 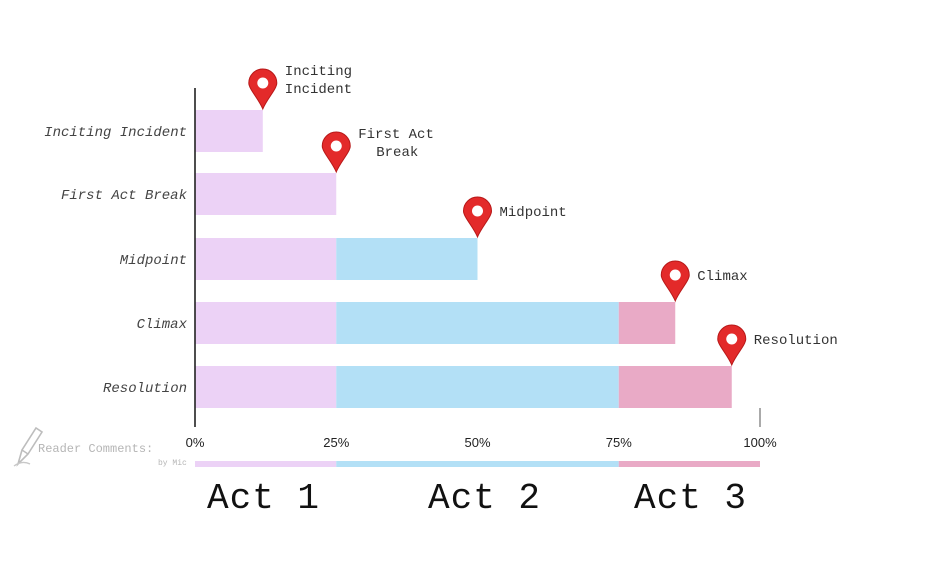 What do you see at coordinates (318, 72) in the screenshot?
I see `marker-label: Inciting` at bounding box center [318, 72].